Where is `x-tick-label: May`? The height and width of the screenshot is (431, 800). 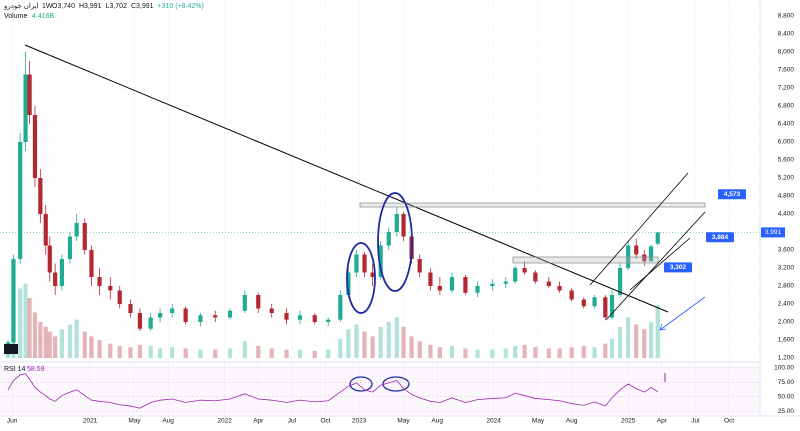
x-tick-label: May is located at coordinates (538, 421).